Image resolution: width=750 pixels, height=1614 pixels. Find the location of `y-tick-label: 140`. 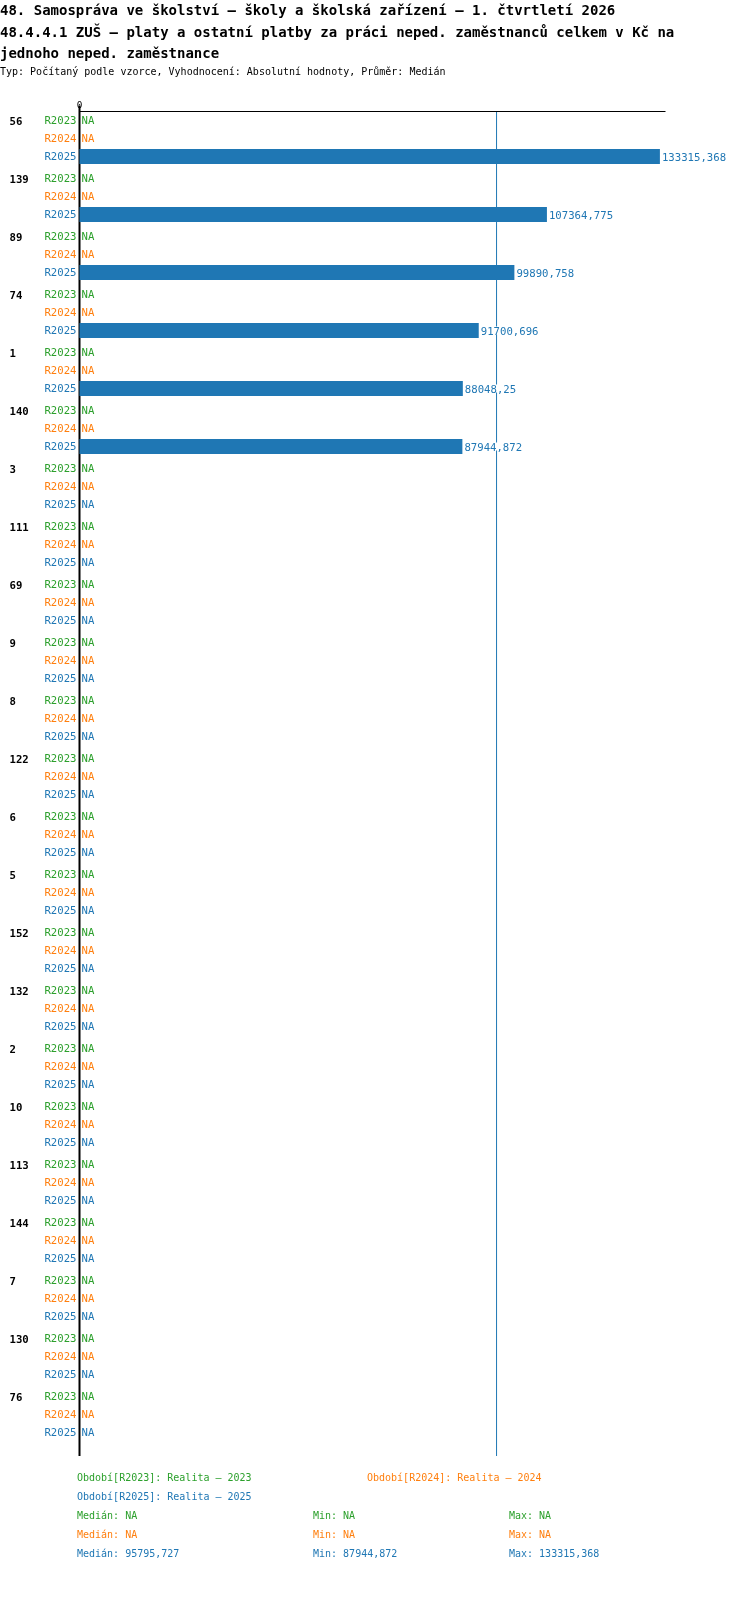

y-tick-label: 140 is located at coordinates (19, 411).